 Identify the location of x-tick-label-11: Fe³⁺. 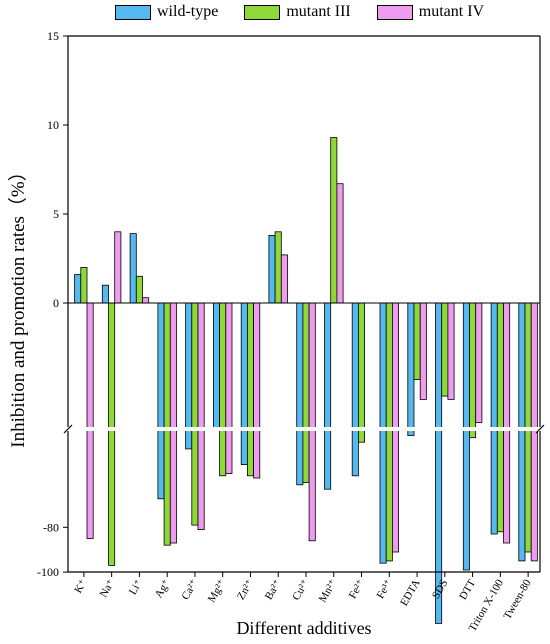
(384, 589).